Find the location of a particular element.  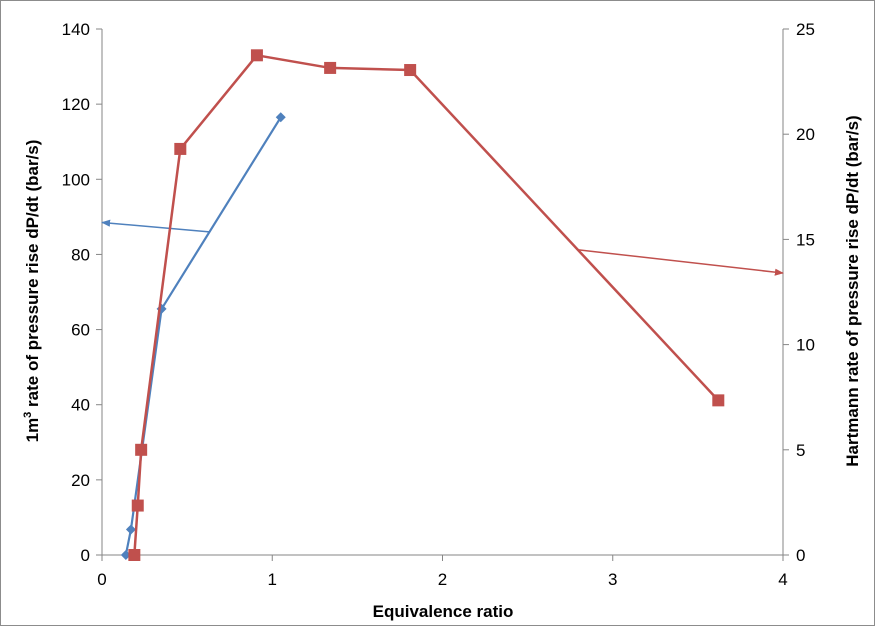

y-left-tick-label: 100 is located at coordinates (76, 179).